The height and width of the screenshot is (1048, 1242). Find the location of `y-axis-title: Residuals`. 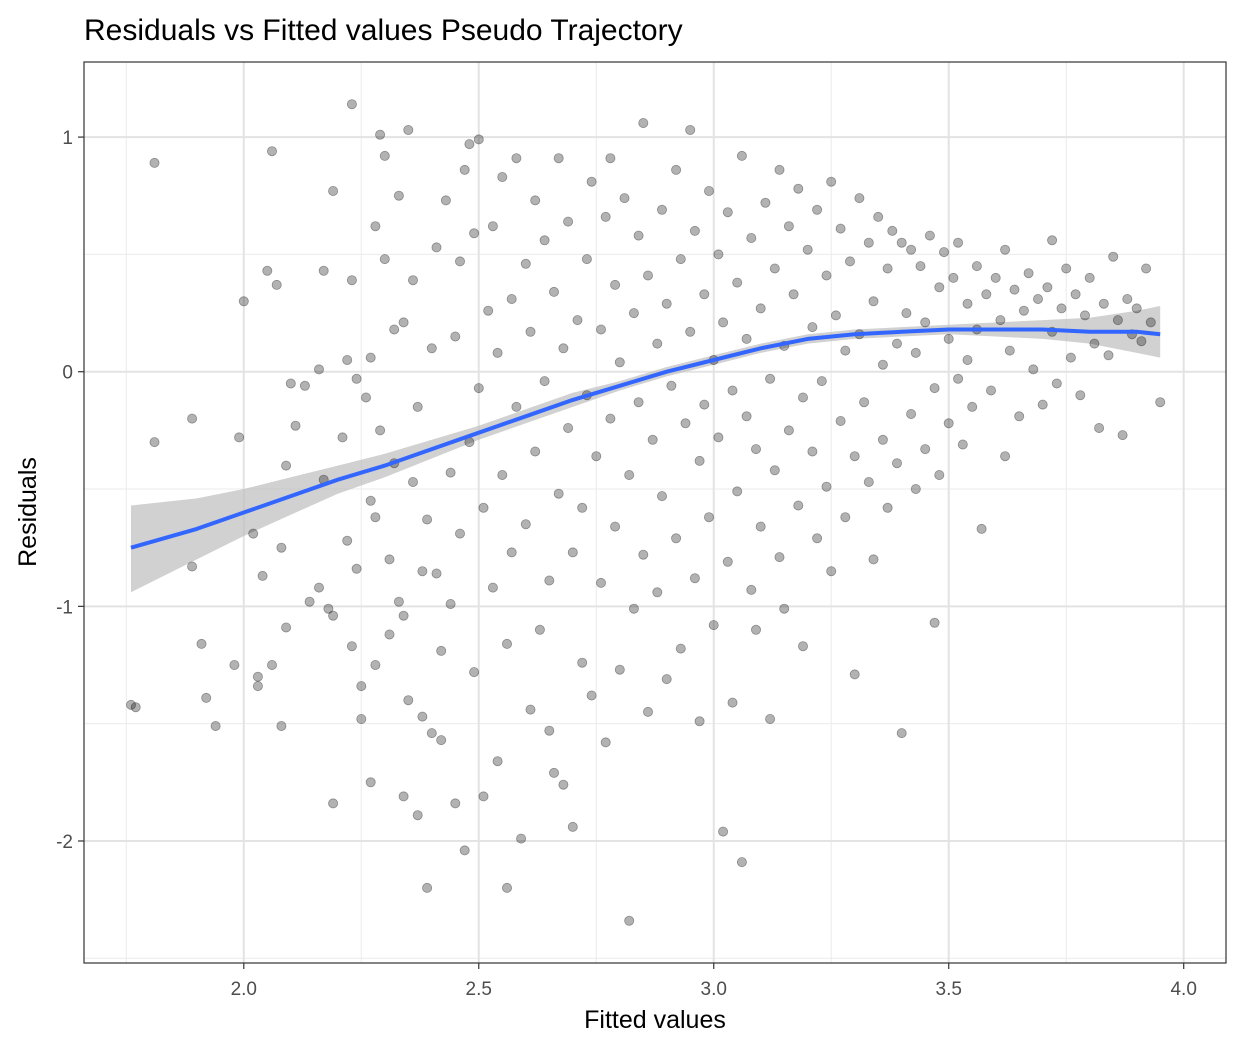

y-axis-title: Residuals is located at coordinates (28, 512).